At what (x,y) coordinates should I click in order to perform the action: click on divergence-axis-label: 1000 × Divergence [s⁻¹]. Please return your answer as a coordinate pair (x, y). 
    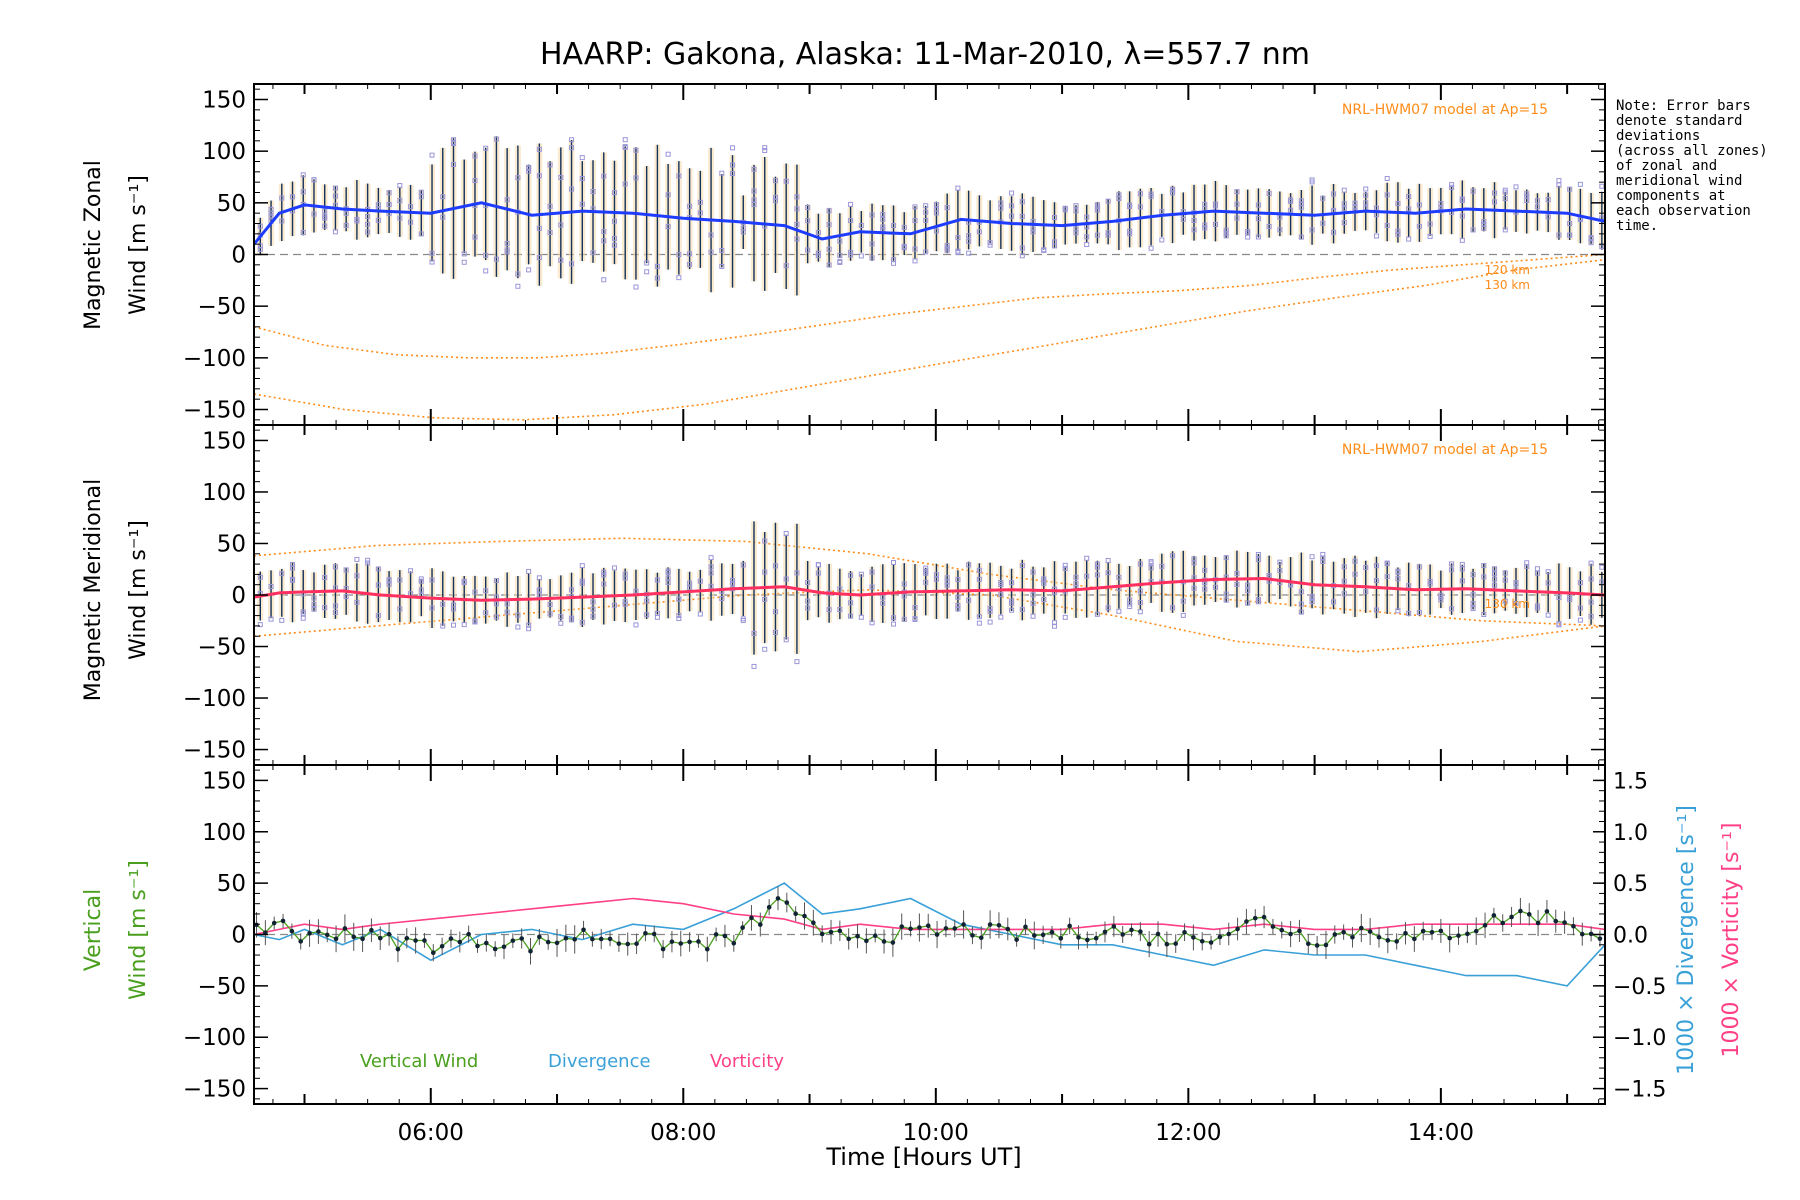
    Looking at the image, I should click on (1686, 940).